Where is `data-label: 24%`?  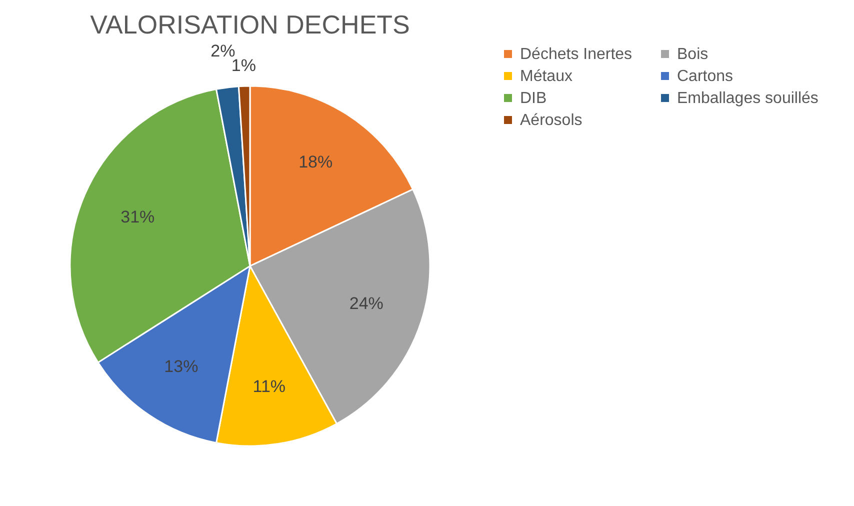
data-label: 24% is located at coordinates (366, 303).